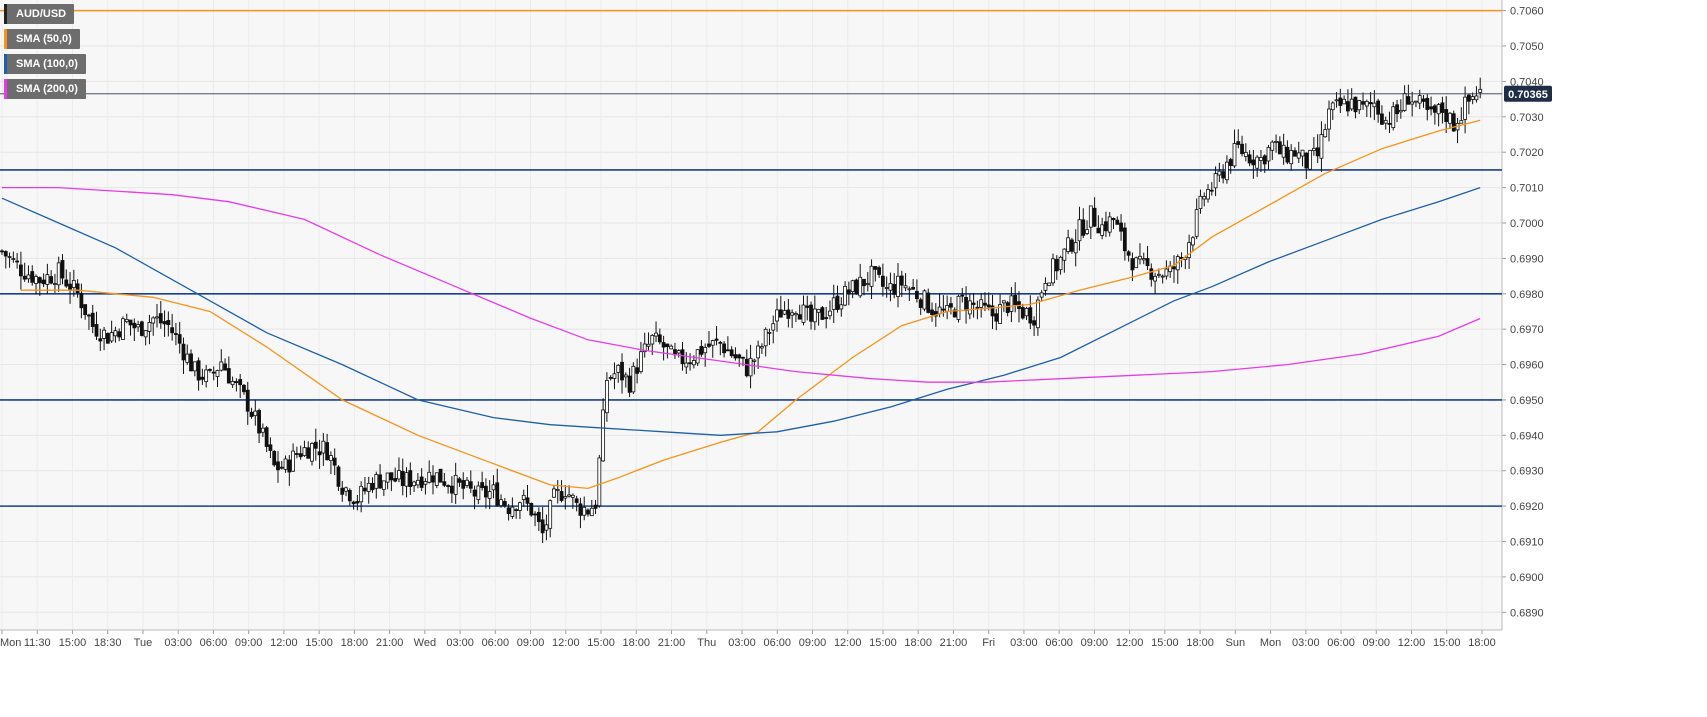 The height and width of the screenshot is (717, 1707). I want to click on y-tick-label: 0.7030, so click(1527, 118).